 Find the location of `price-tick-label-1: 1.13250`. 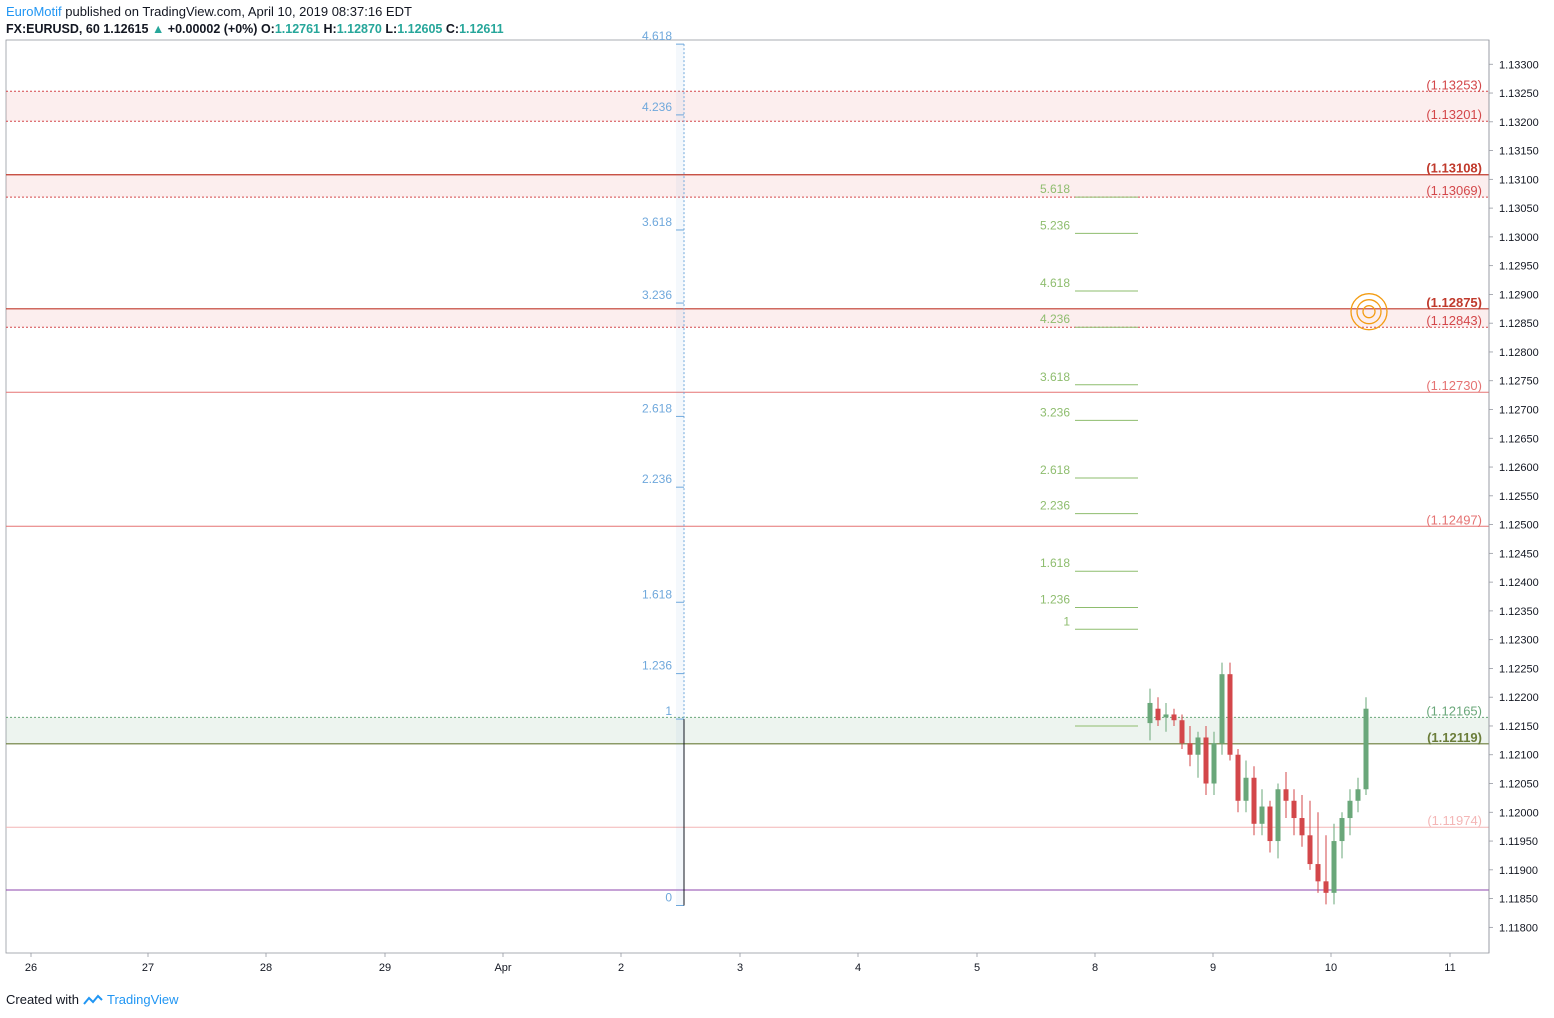

price-tick-label-1: 1.13250 is located at coordinates (1519, 94).